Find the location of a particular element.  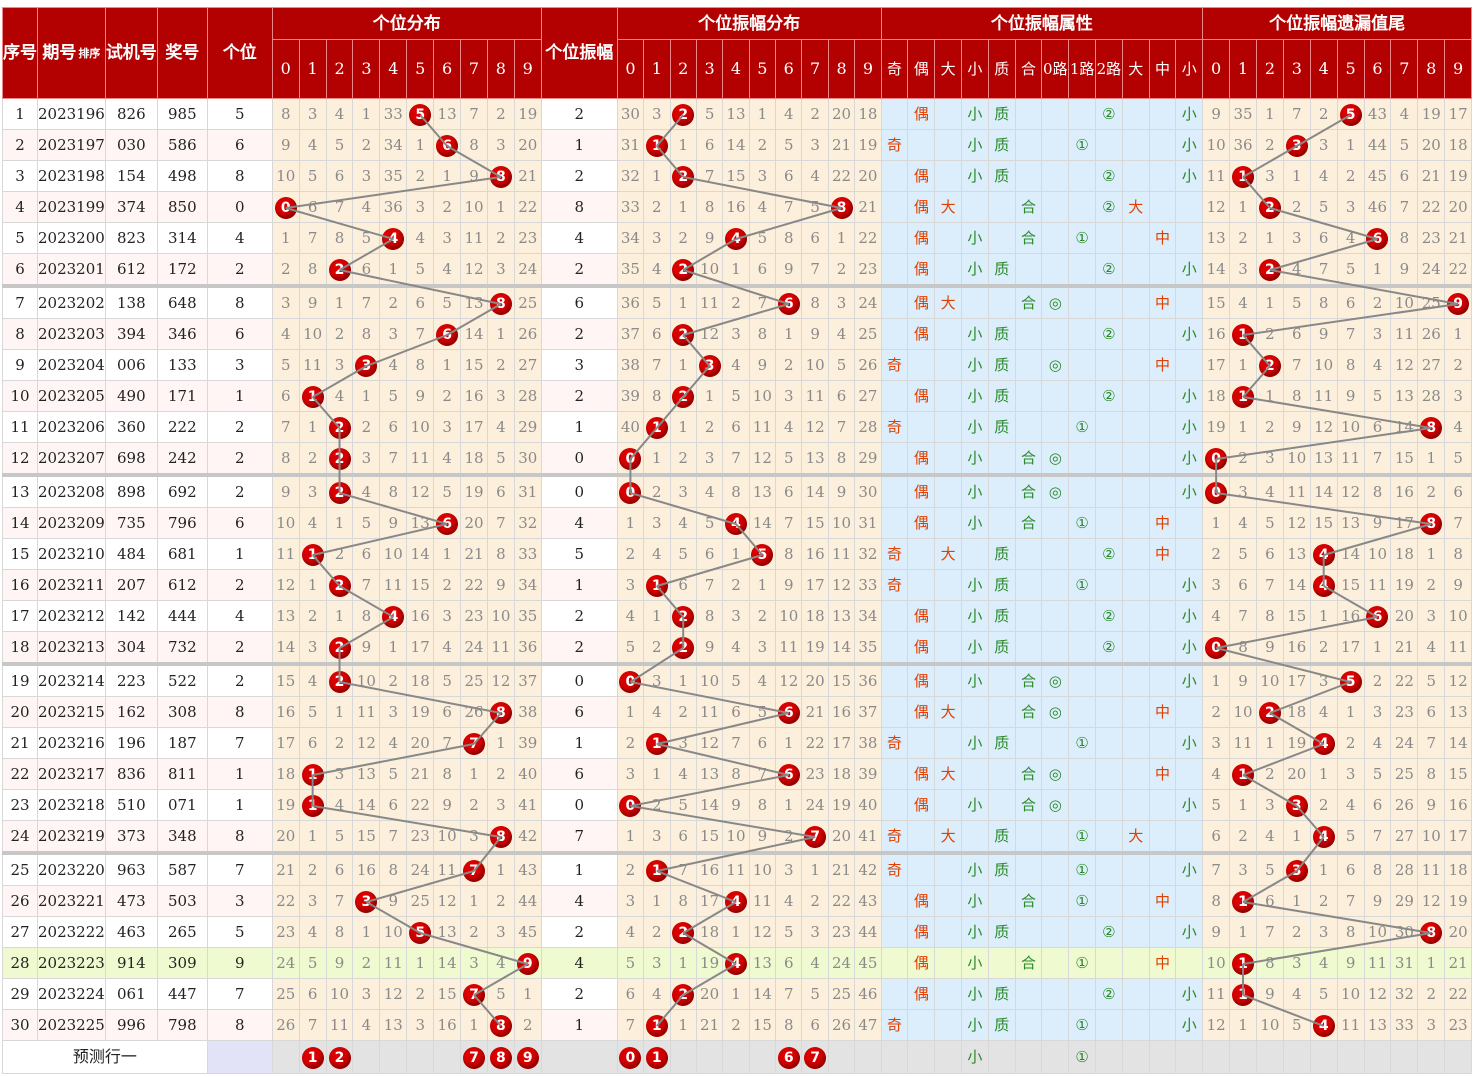

row-trial: 394 is located at coordinates (131, 334).